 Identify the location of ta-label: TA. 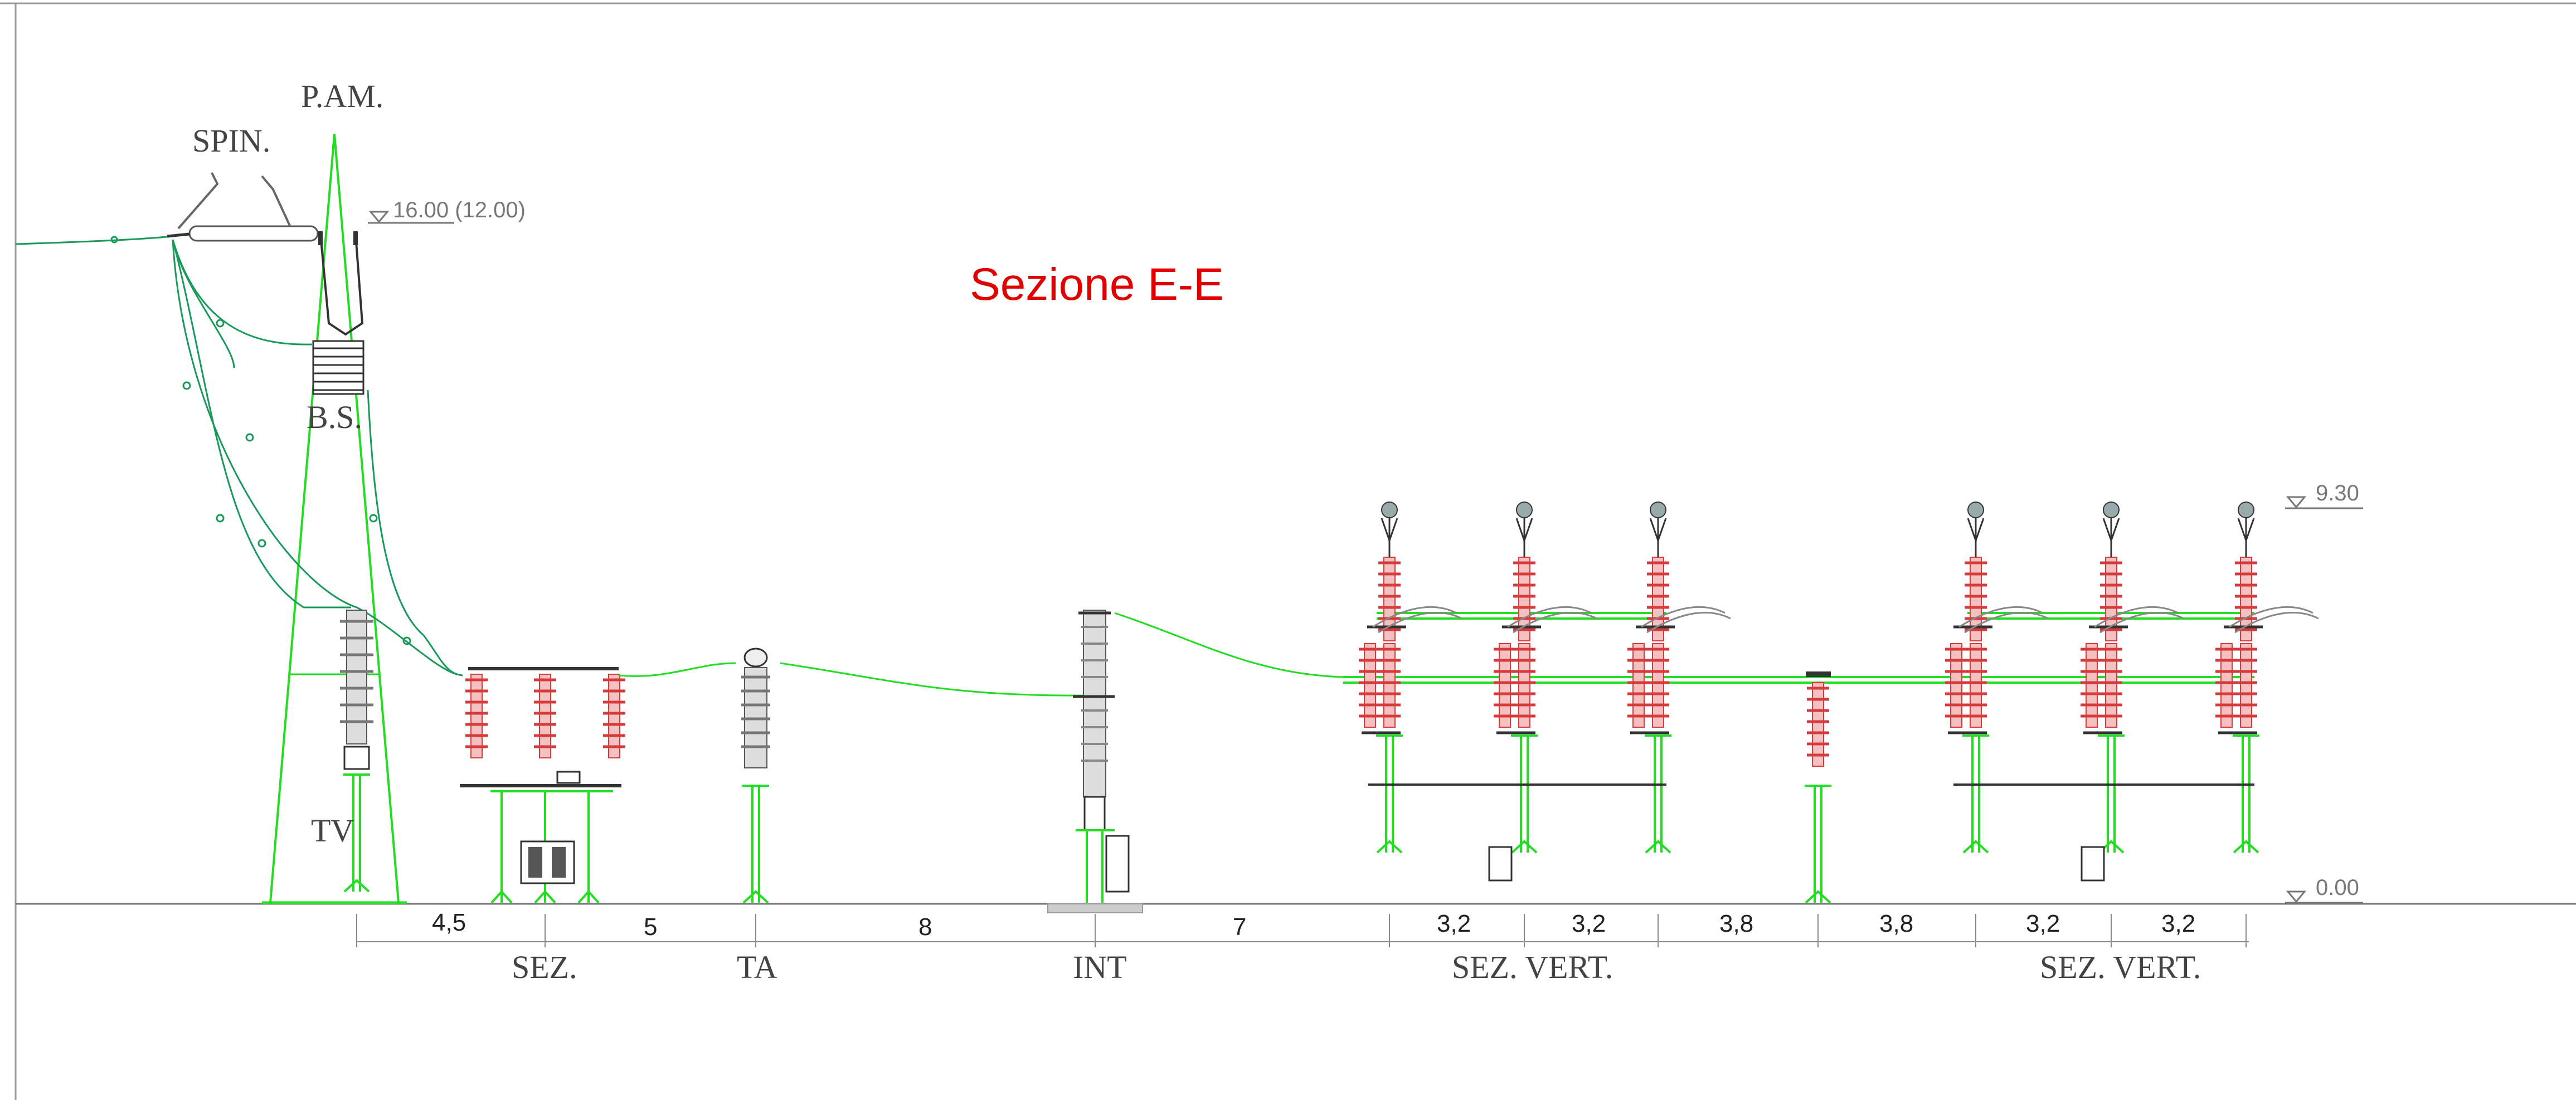
(757, 967).